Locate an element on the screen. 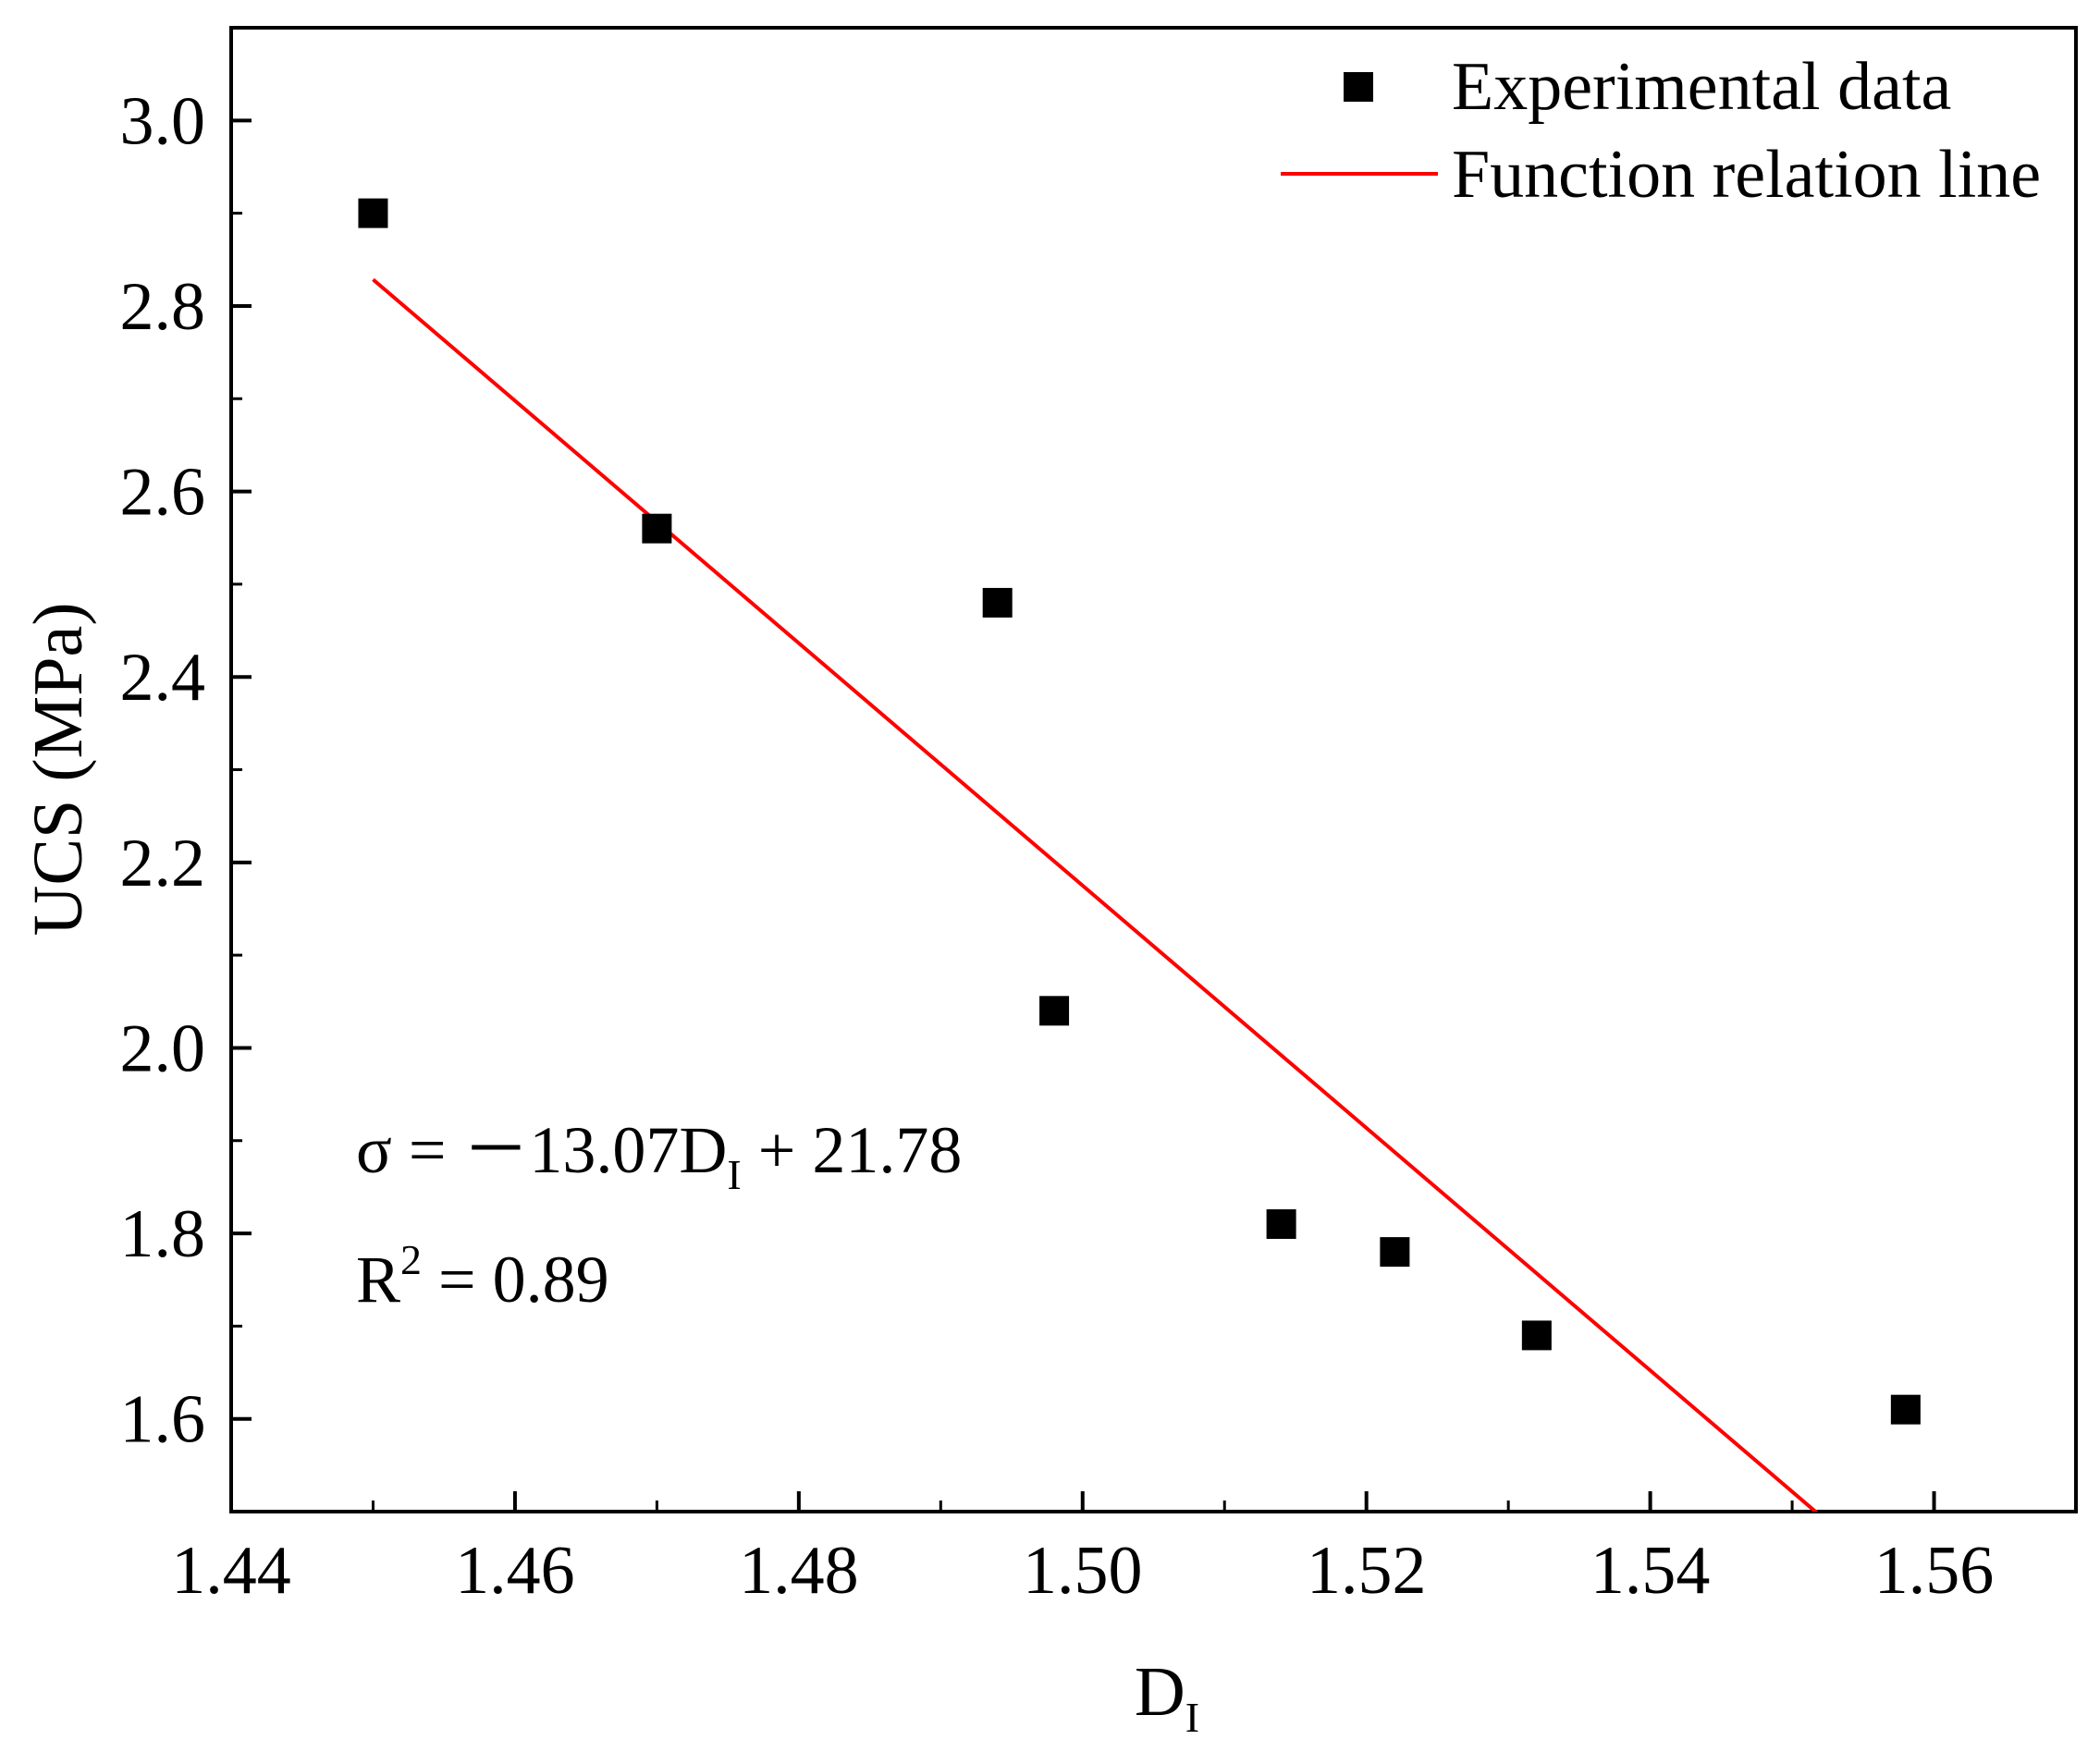  x-tick-label: 1.44 is located at coordinates (231, 1571).